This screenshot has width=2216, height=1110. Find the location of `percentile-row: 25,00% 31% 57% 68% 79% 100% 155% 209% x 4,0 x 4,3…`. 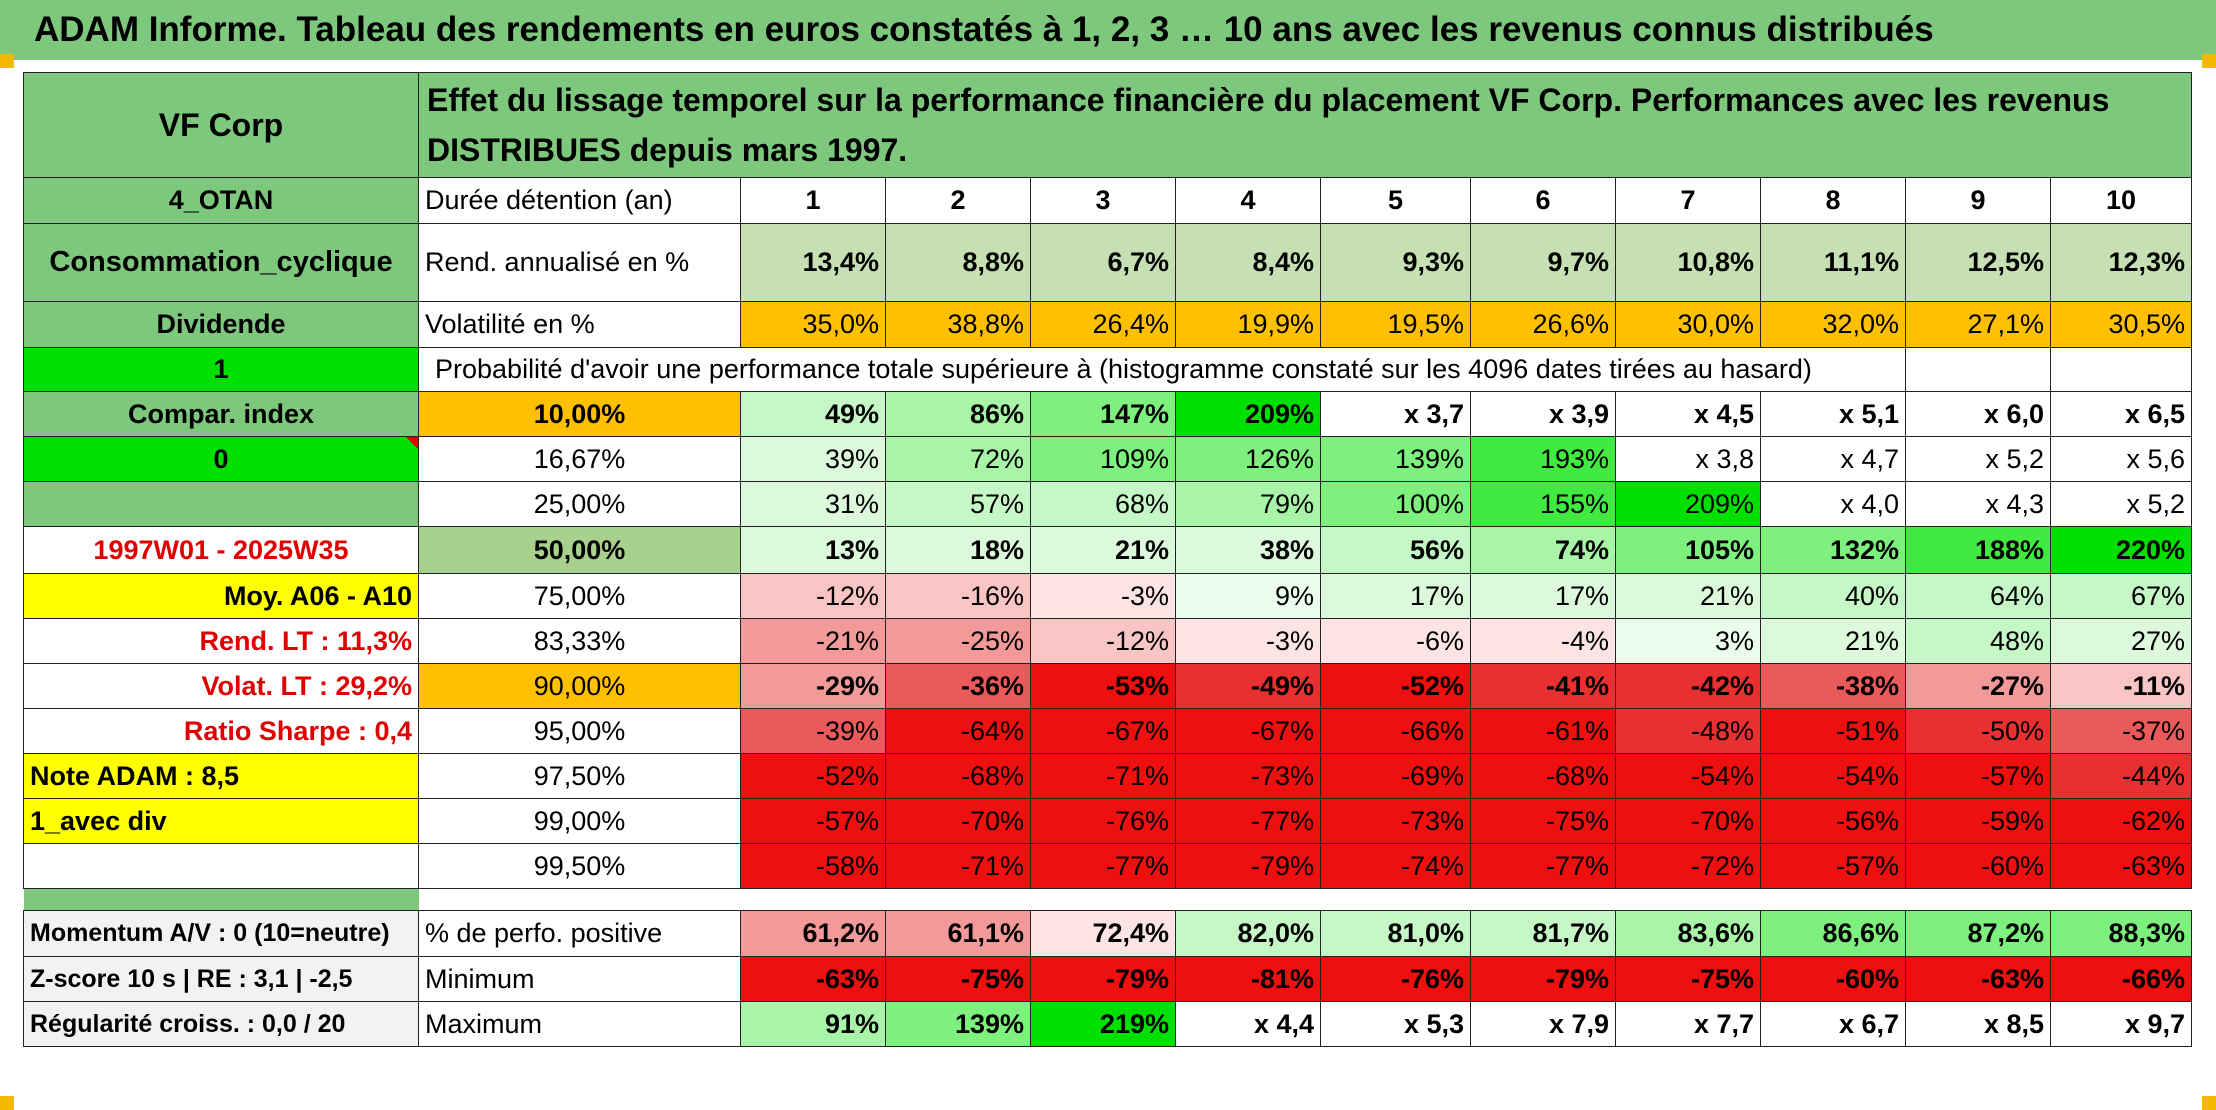

percentile-row: 25,00% 31% 57% 68% 79% 100% 155% 209% x 4,0 x 4,3… is located at coordinates (1108, 504).